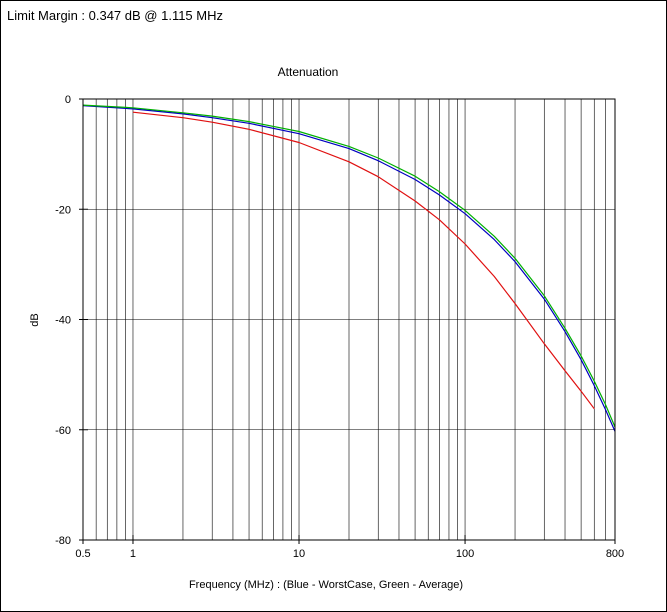  What do you see at coordinates (63, 321) in the screenshot?
I see `y-tick-label: -40` at bounding box center [63, 321].